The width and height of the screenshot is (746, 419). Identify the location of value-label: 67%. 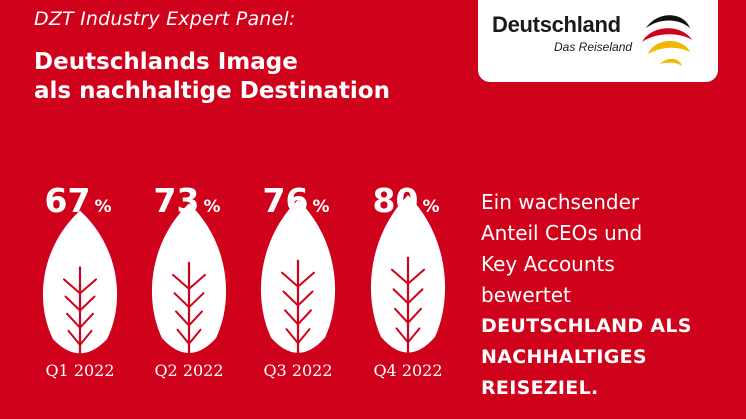
(78, 200).